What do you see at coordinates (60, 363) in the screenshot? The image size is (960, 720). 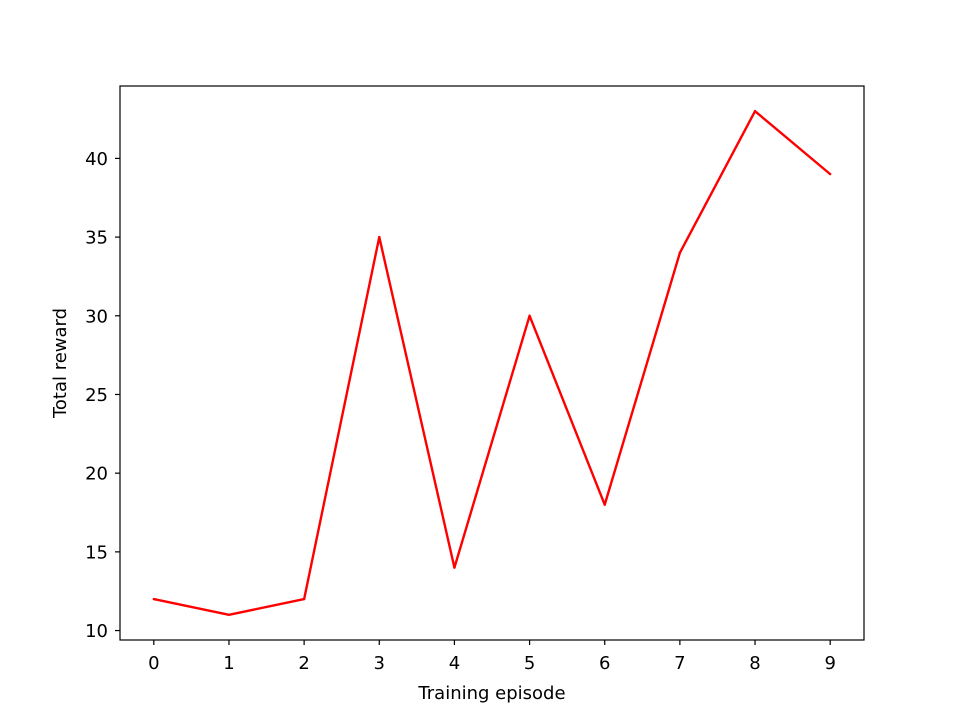 I see `y-axis-label: Total reward` at bounding box center [60, 363].